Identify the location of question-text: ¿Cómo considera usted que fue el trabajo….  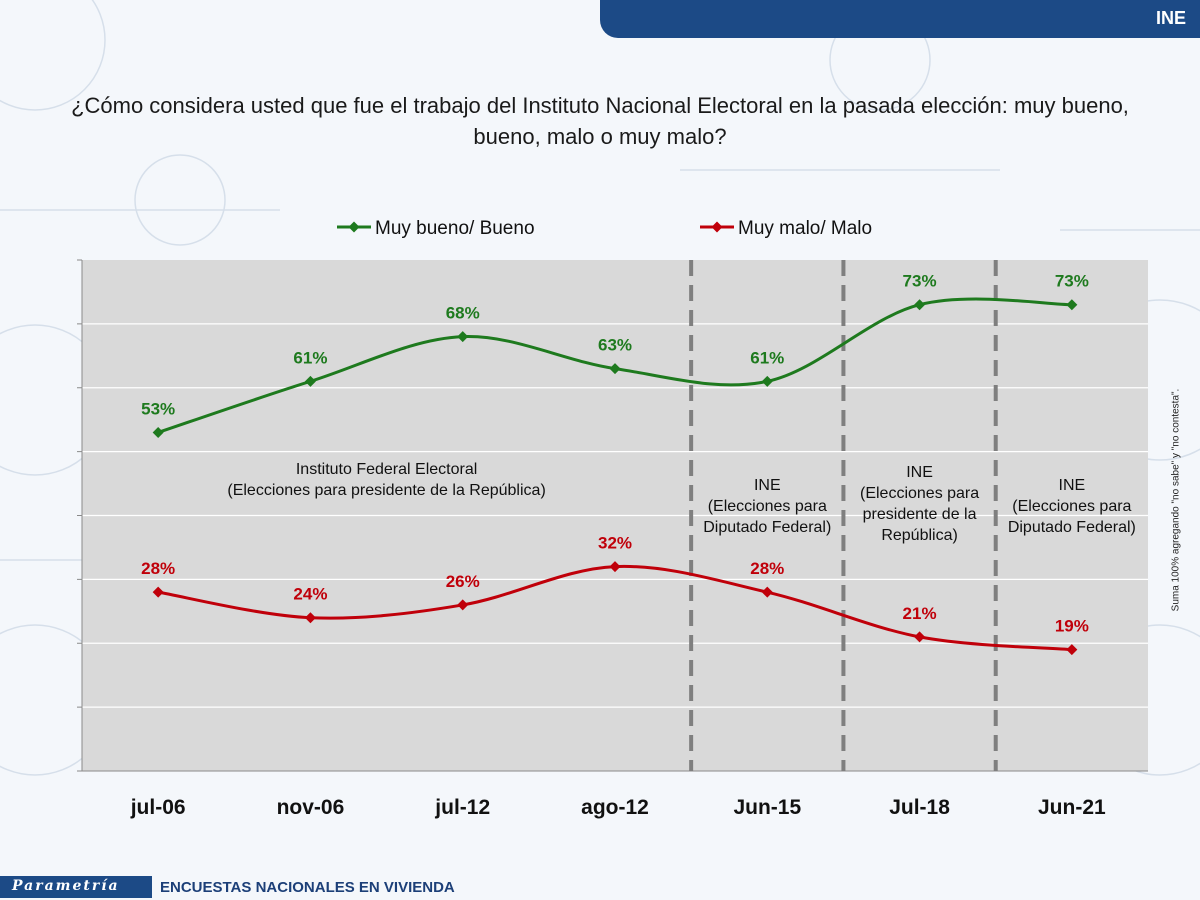
(600, 121).